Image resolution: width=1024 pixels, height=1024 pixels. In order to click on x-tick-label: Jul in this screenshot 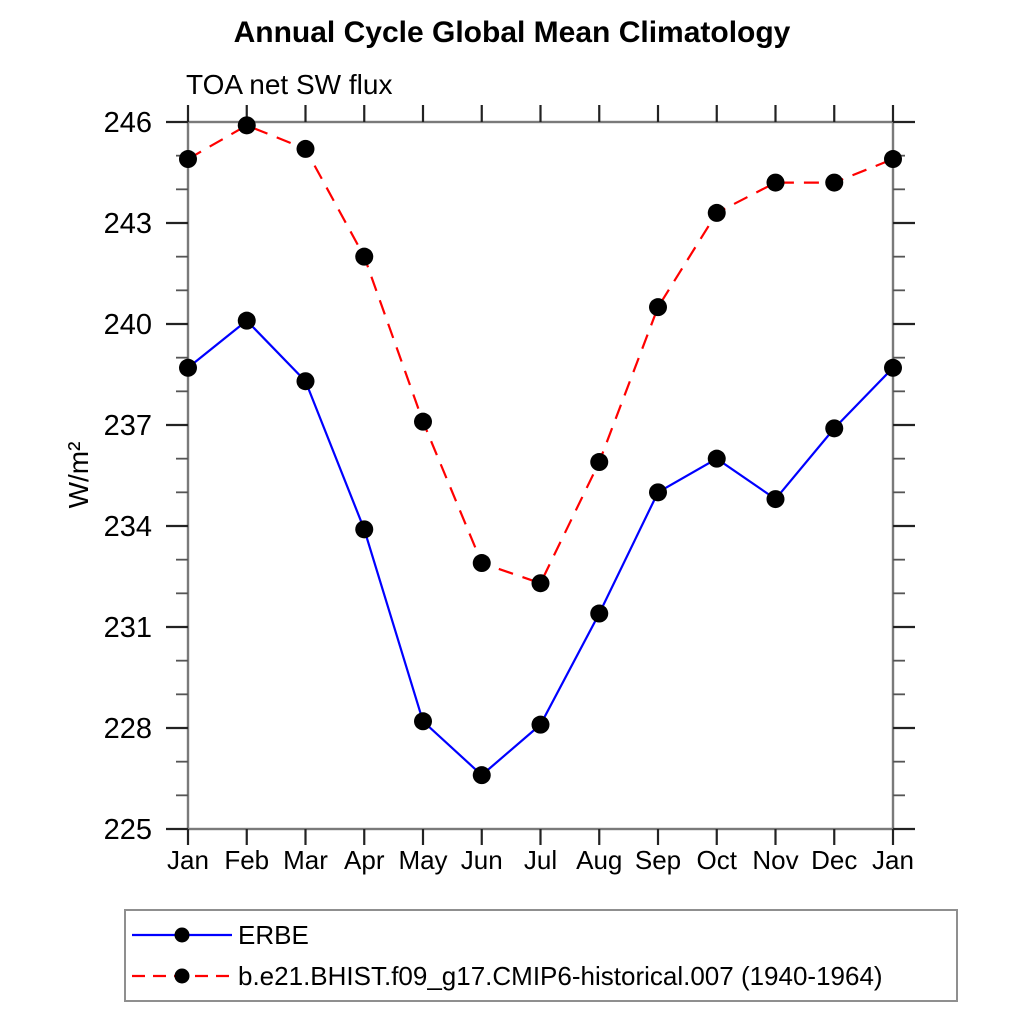, I will do `click(540, 860)`.